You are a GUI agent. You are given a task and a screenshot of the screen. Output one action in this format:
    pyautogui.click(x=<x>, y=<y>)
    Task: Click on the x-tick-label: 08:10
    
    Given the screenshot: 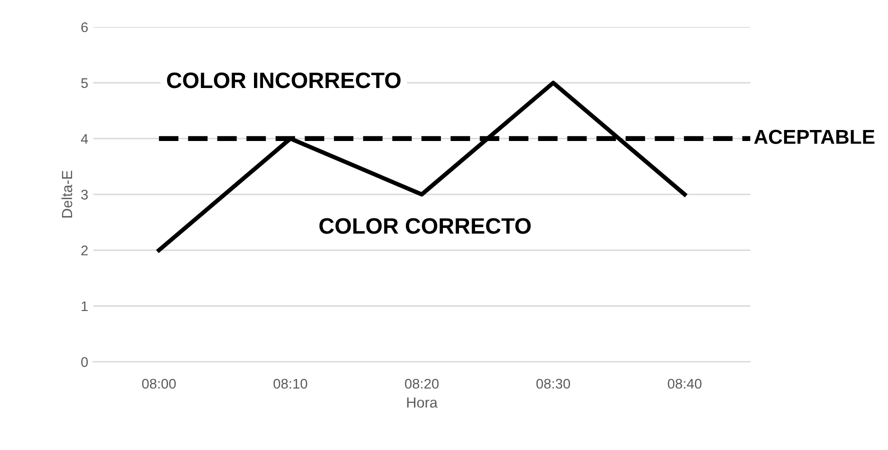 What is the action you would take?
    pyautogui.click(x=291, y=383)
    